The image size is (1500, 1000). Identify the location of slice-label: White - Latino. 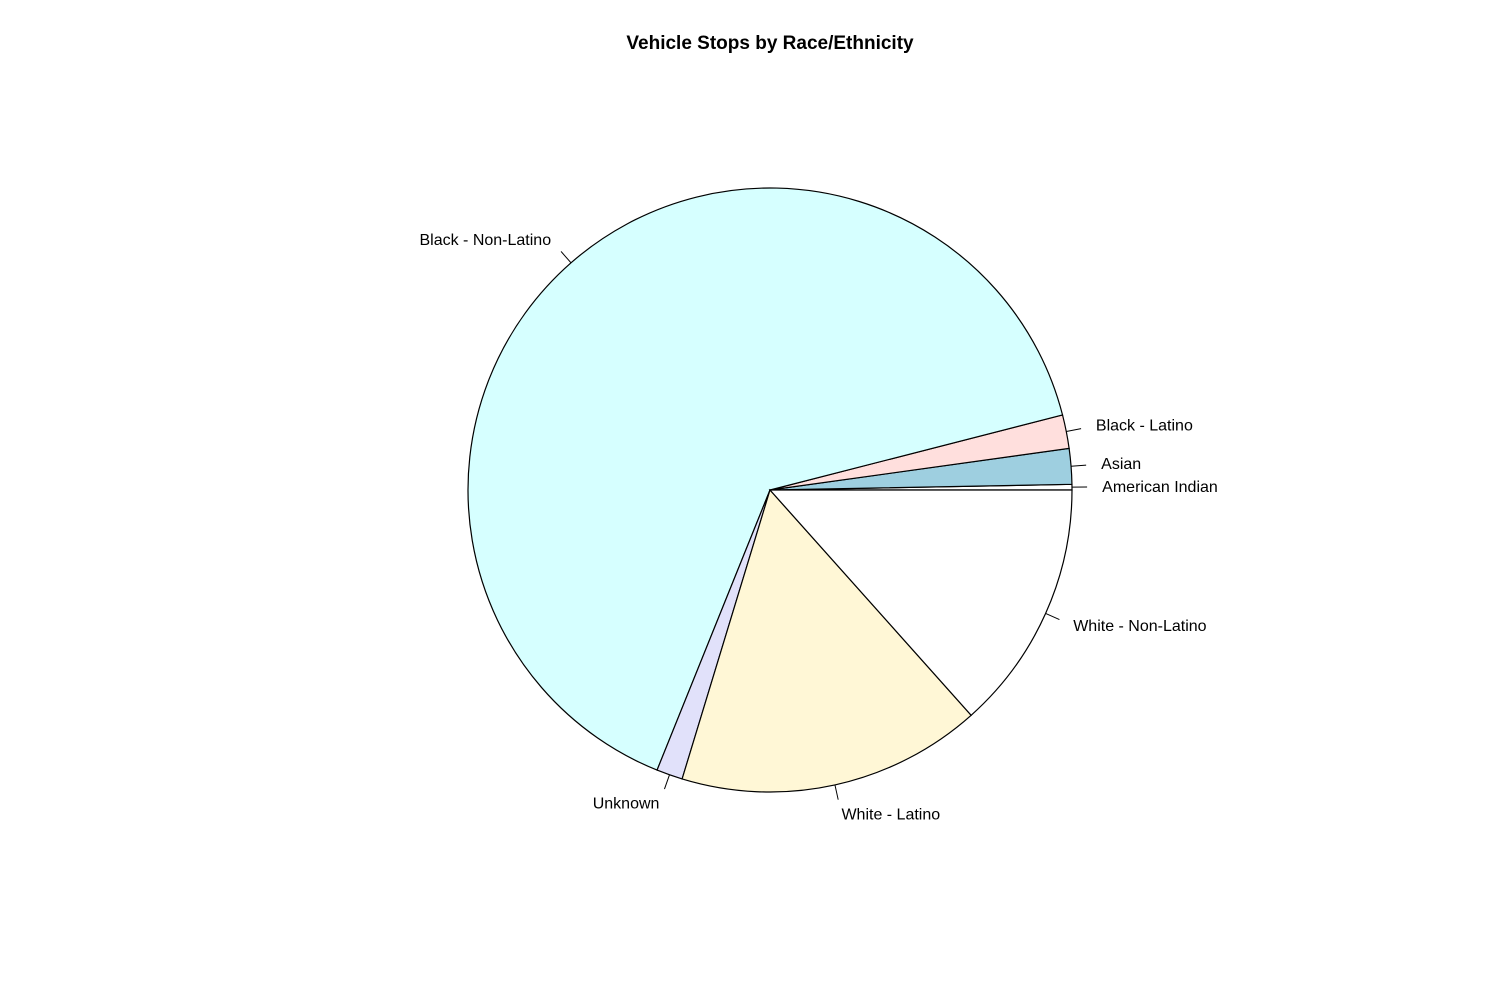
(890, 814).